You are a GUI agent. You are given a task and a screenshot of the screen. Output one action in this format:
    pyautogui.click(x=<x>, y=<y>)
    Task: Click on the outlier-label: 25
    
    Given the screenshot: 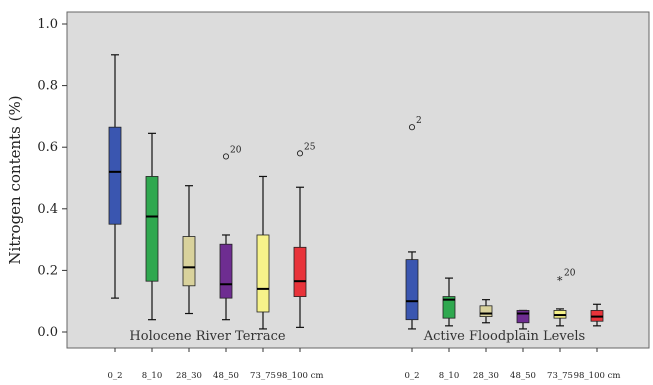 What is the action you would take?
    pyautogui.click(x=310, y=147)
    